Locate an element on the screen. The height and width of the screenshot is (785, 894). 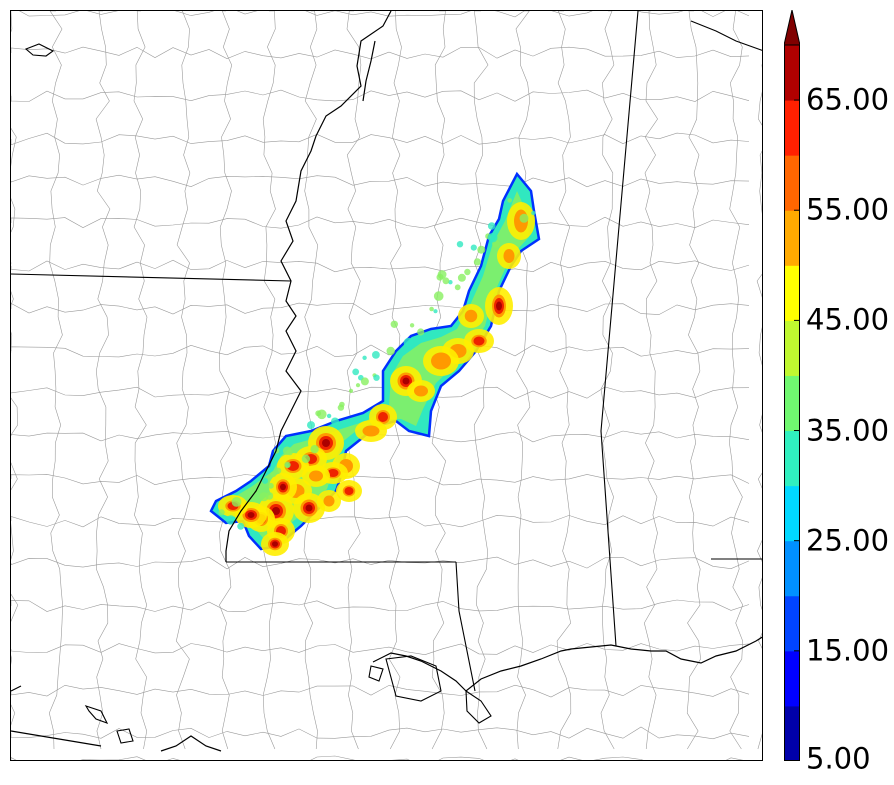
colorbar-tick-label: 55.00 is located at coordinates (848, 209).